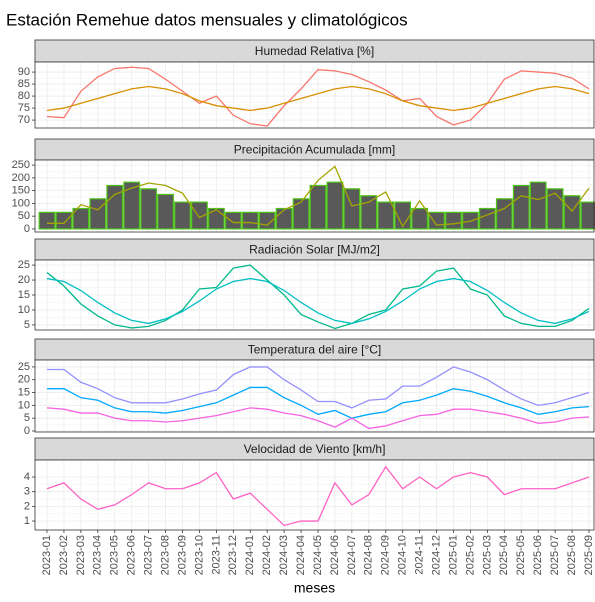 This screenshot has height=602, width=595. I want to click on y-tick-label: 200, so click(21, 178).